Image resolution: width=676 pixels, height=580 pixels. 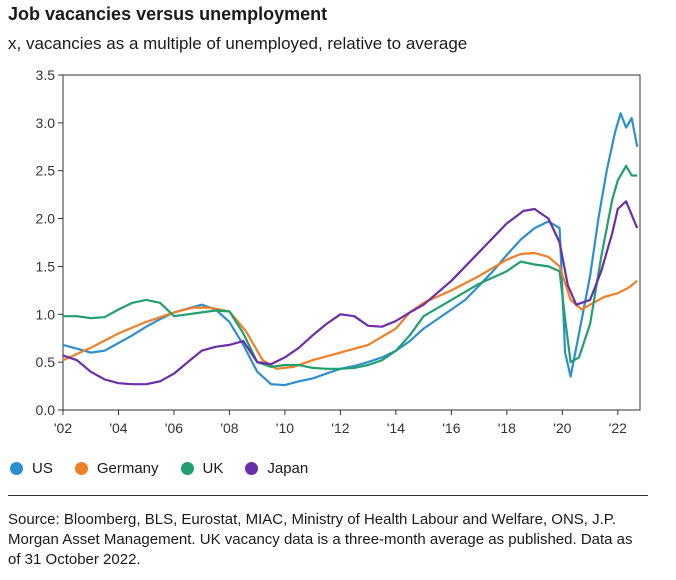 What do you see at coordinates (46, 219) in the screenshot?
I see `y-tick-label: 2.0` at bounding box center [46, 219].